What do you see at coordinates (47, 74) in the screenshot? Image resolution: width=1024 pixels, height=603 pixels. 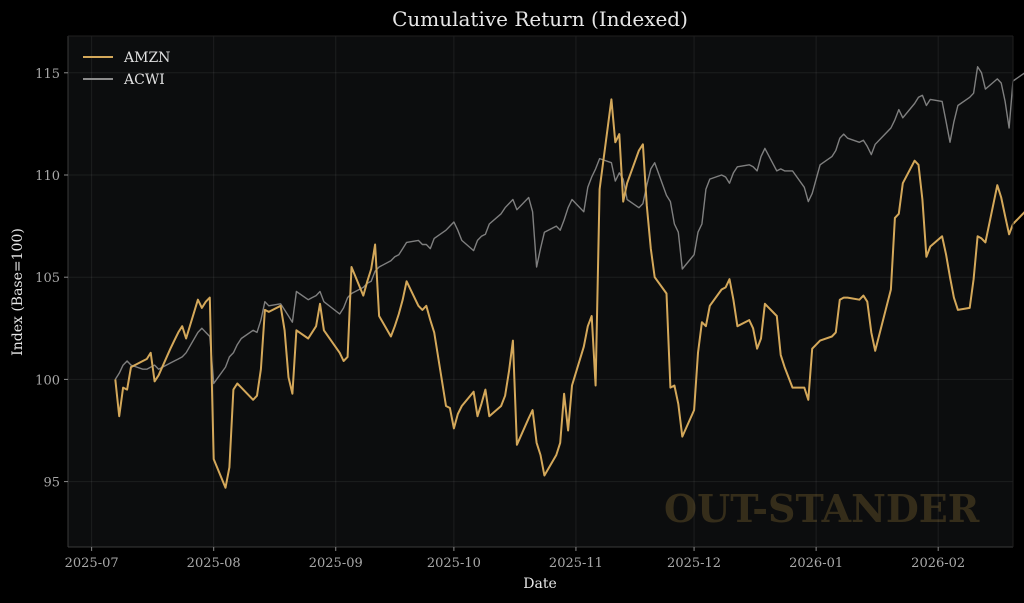 I see `y-tick-label: 115` at bounding box center [47, 74].